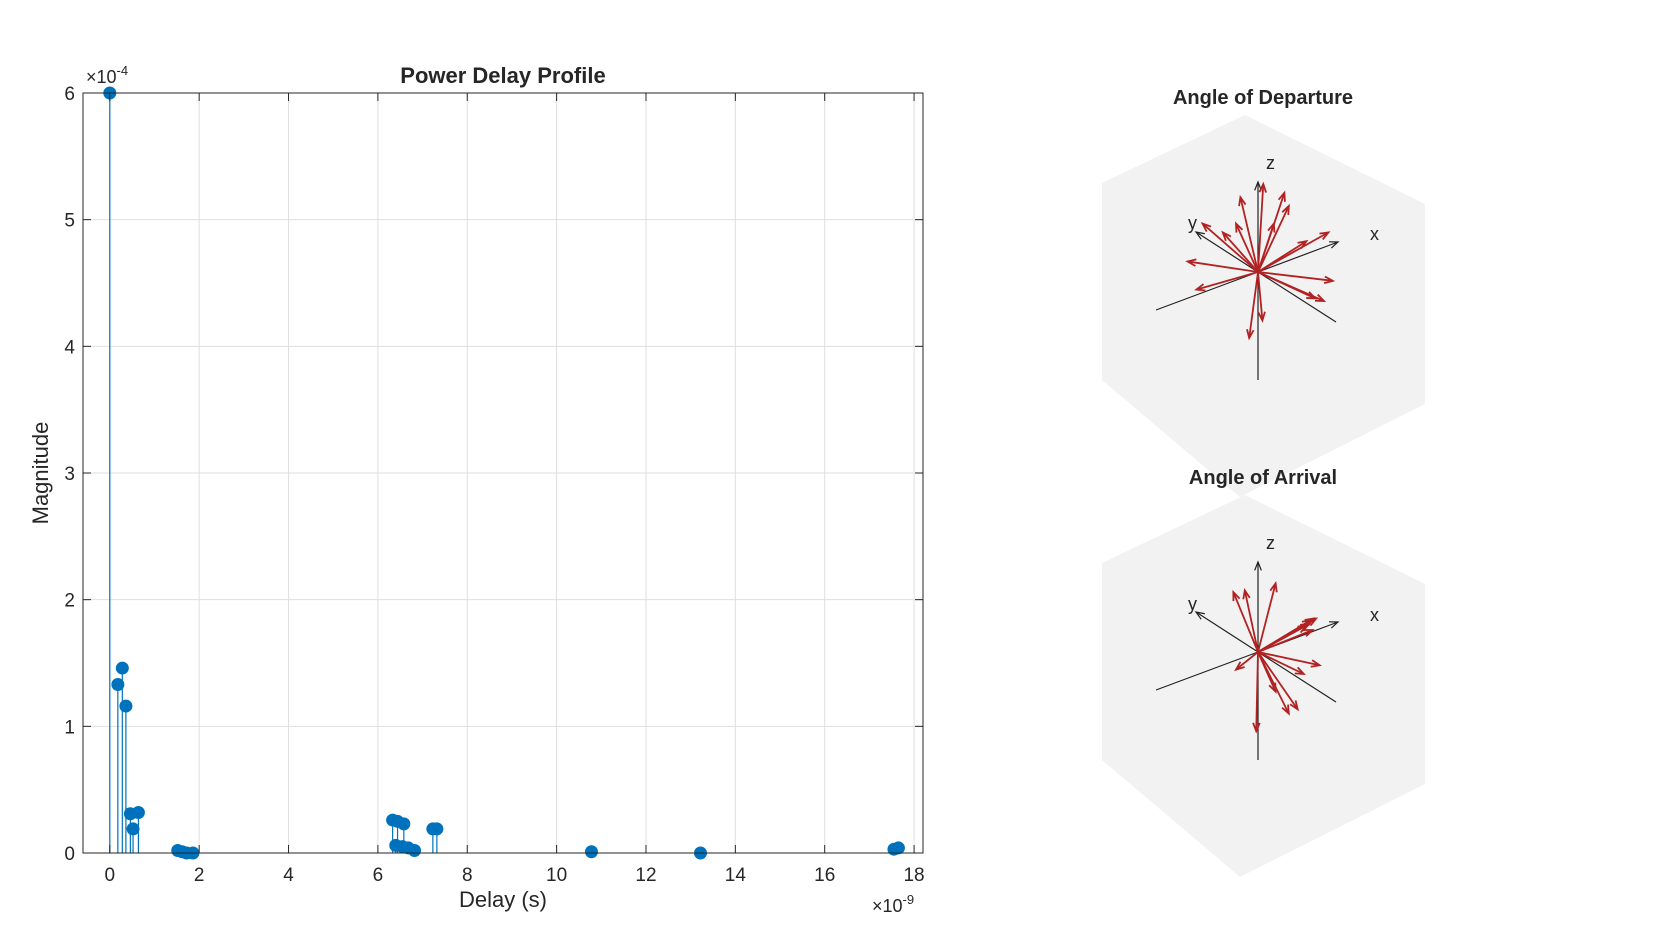 This screenshot has height=935, width=1661. Describe the element at coordinates (1374, 615) in the screenshot. I see `aoa-x-label: x` at that location.